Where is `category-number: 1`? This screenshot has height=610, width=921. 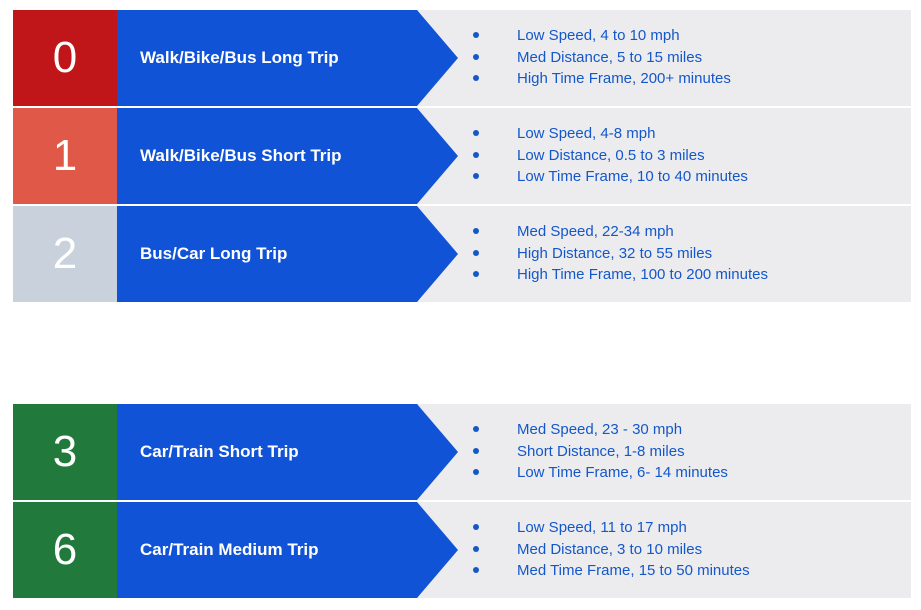
category-number: 1 is located at coordinates (65, 156).